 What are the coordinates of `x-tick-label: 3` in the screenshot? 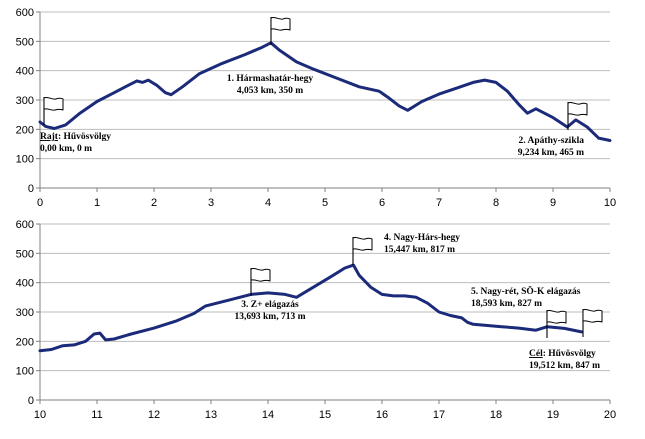 It's located at (211, 203).